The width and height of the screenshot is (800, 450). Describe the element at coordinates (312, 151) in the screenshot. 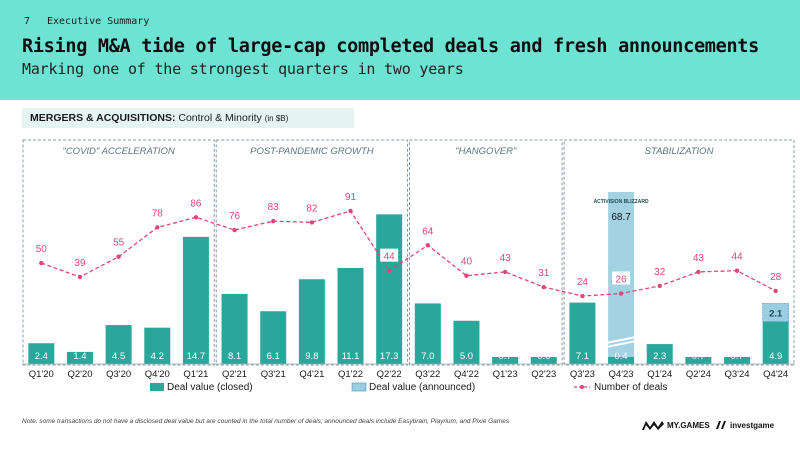

I see `period-label-1: POST-PANDEMIC GROWTH` at that location.